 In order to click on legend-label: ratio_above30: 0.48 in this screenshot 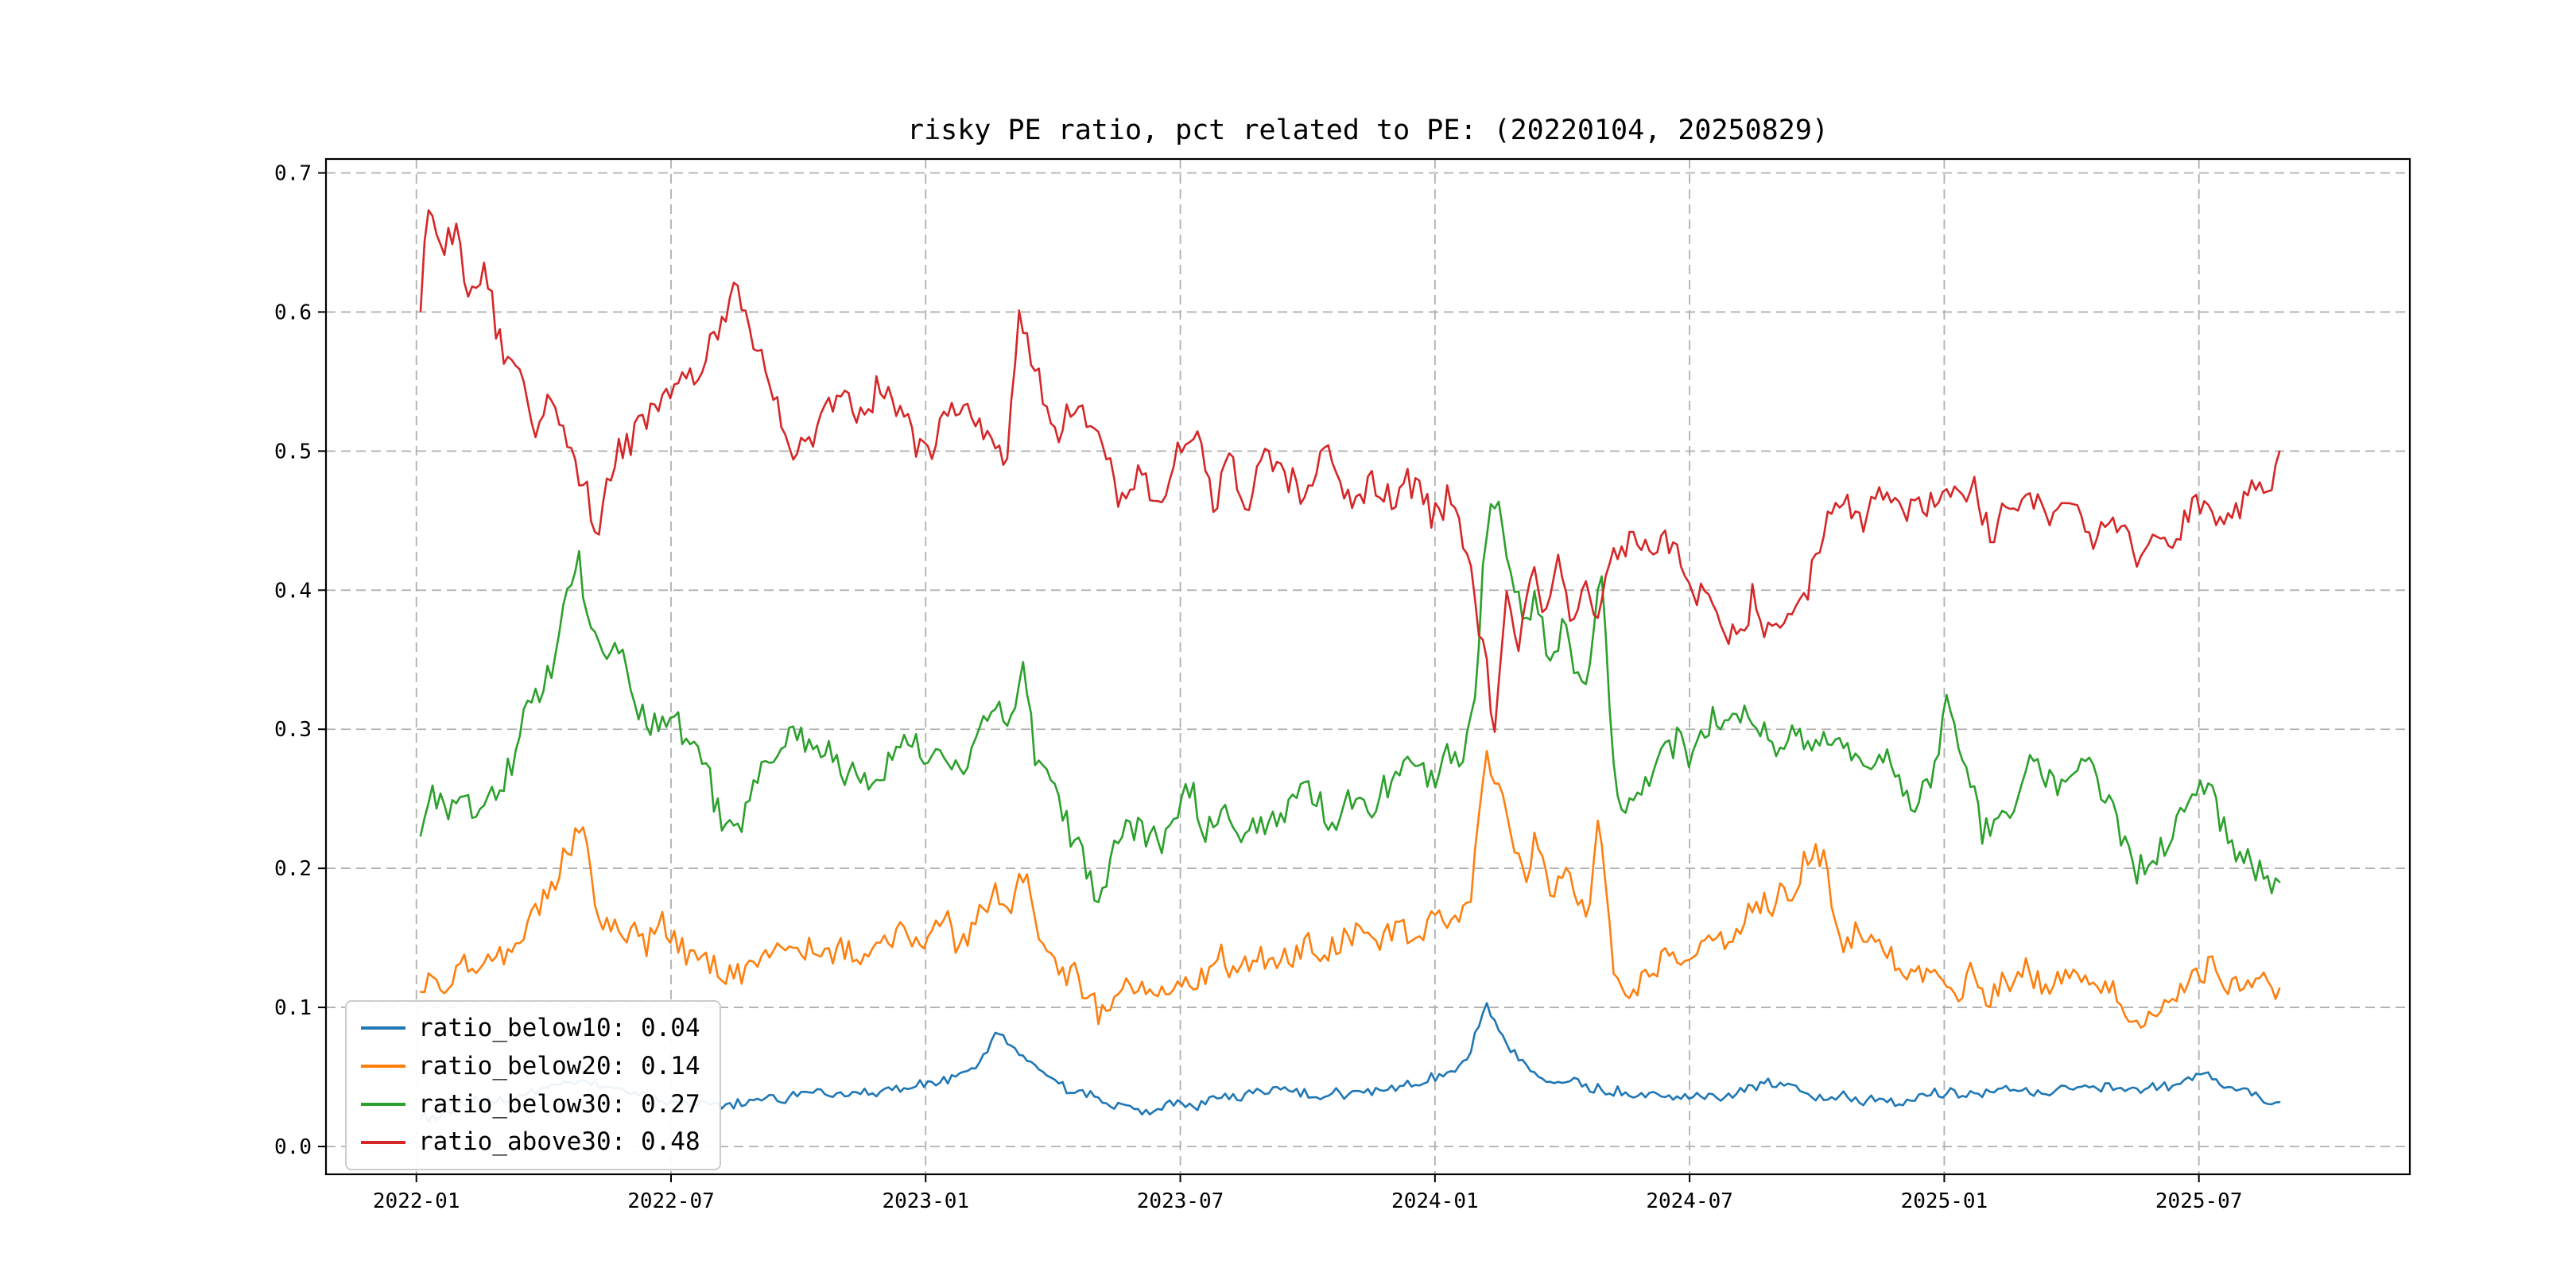, I will do `click(559, 1142)`.